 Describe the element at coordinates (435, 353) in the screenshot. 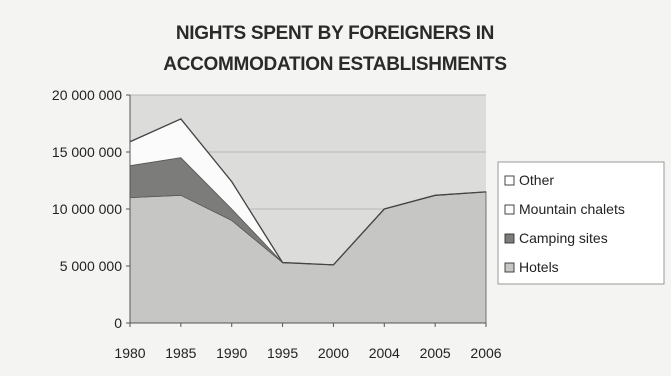

I see `x-tick-label-6: 2005` at that location.